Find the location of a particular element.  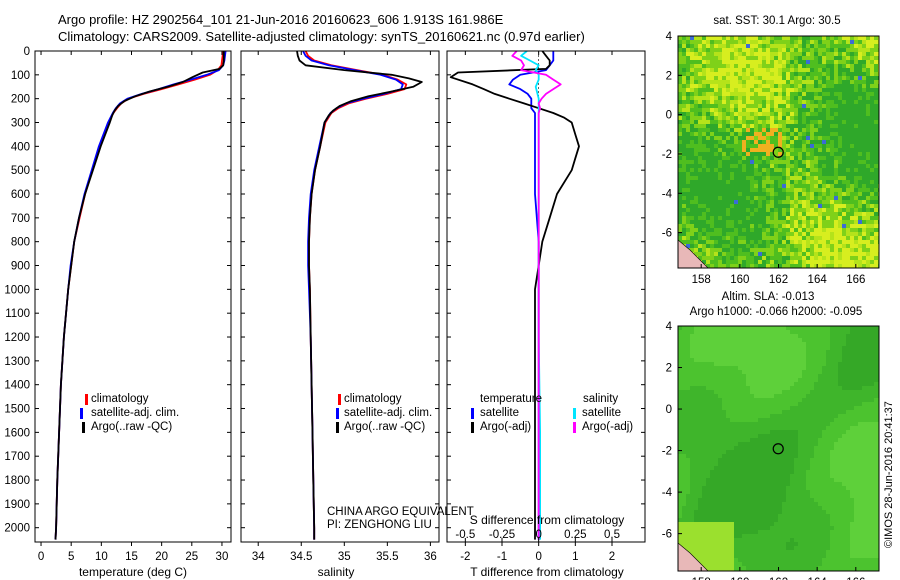

series-line-satellite-adj-clim is located at coordinates (353, 295).